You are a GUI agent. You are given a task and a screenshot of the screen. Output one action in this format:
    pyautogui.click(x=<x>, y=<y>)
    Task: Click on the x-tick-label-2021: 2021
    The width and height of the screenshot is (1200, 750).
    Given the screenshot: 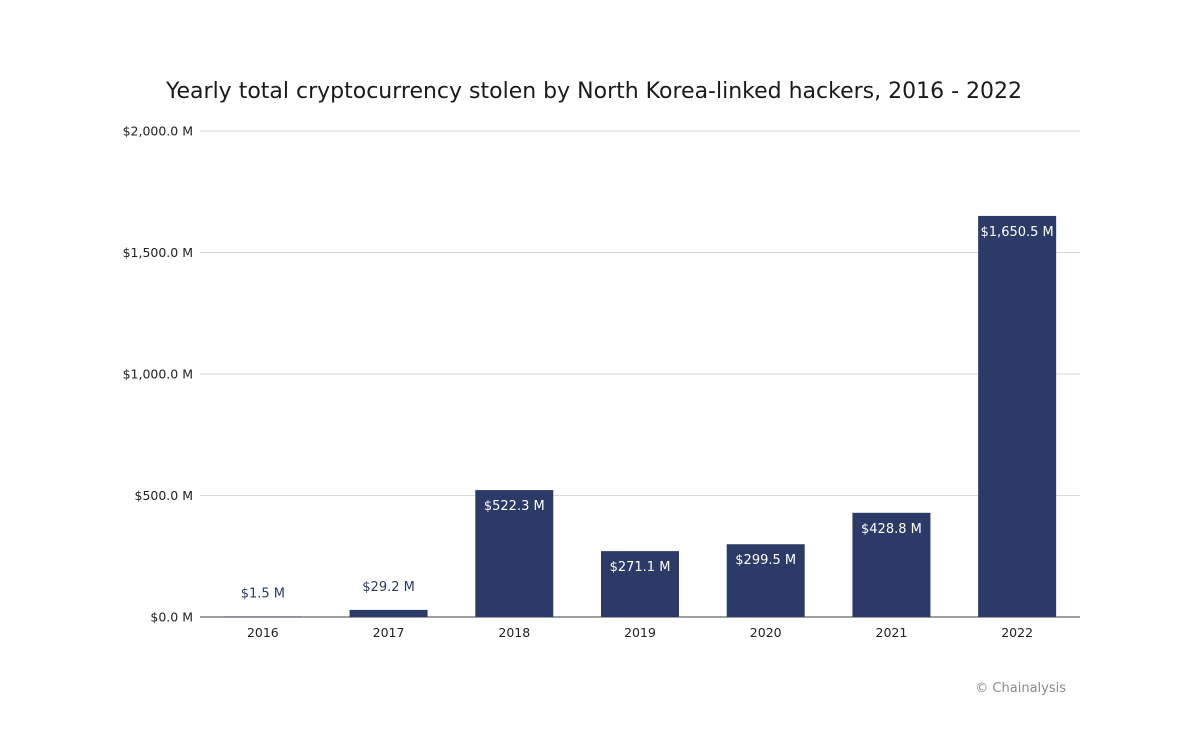 What is the action you would take?
    pyautogui.click(x=892, y=632)
    